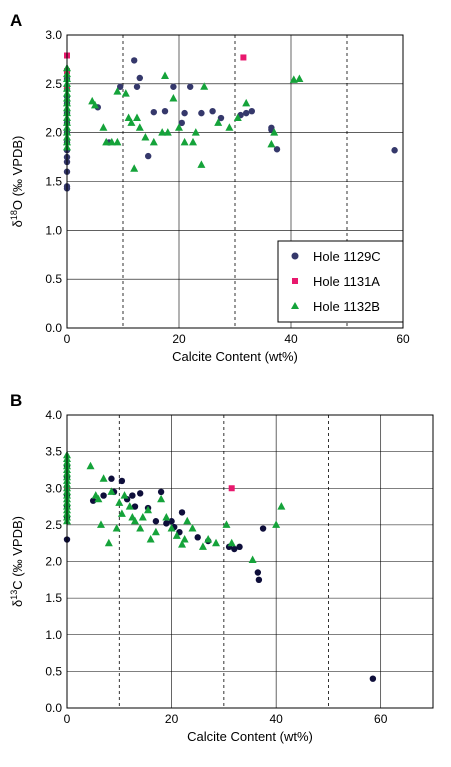 This screenshot has width=451, height=767. I want to click on y-tick-label-a: 0.5, so click(53, 279).